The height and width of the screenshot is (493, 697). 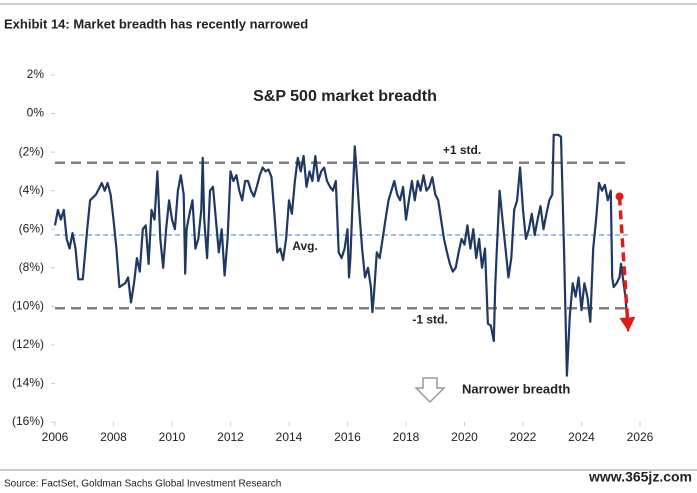 What do you see at coordinates (581, 437) in the screenshot?
I see `x-tick-label: 2024` at bounding box center [581, 437].